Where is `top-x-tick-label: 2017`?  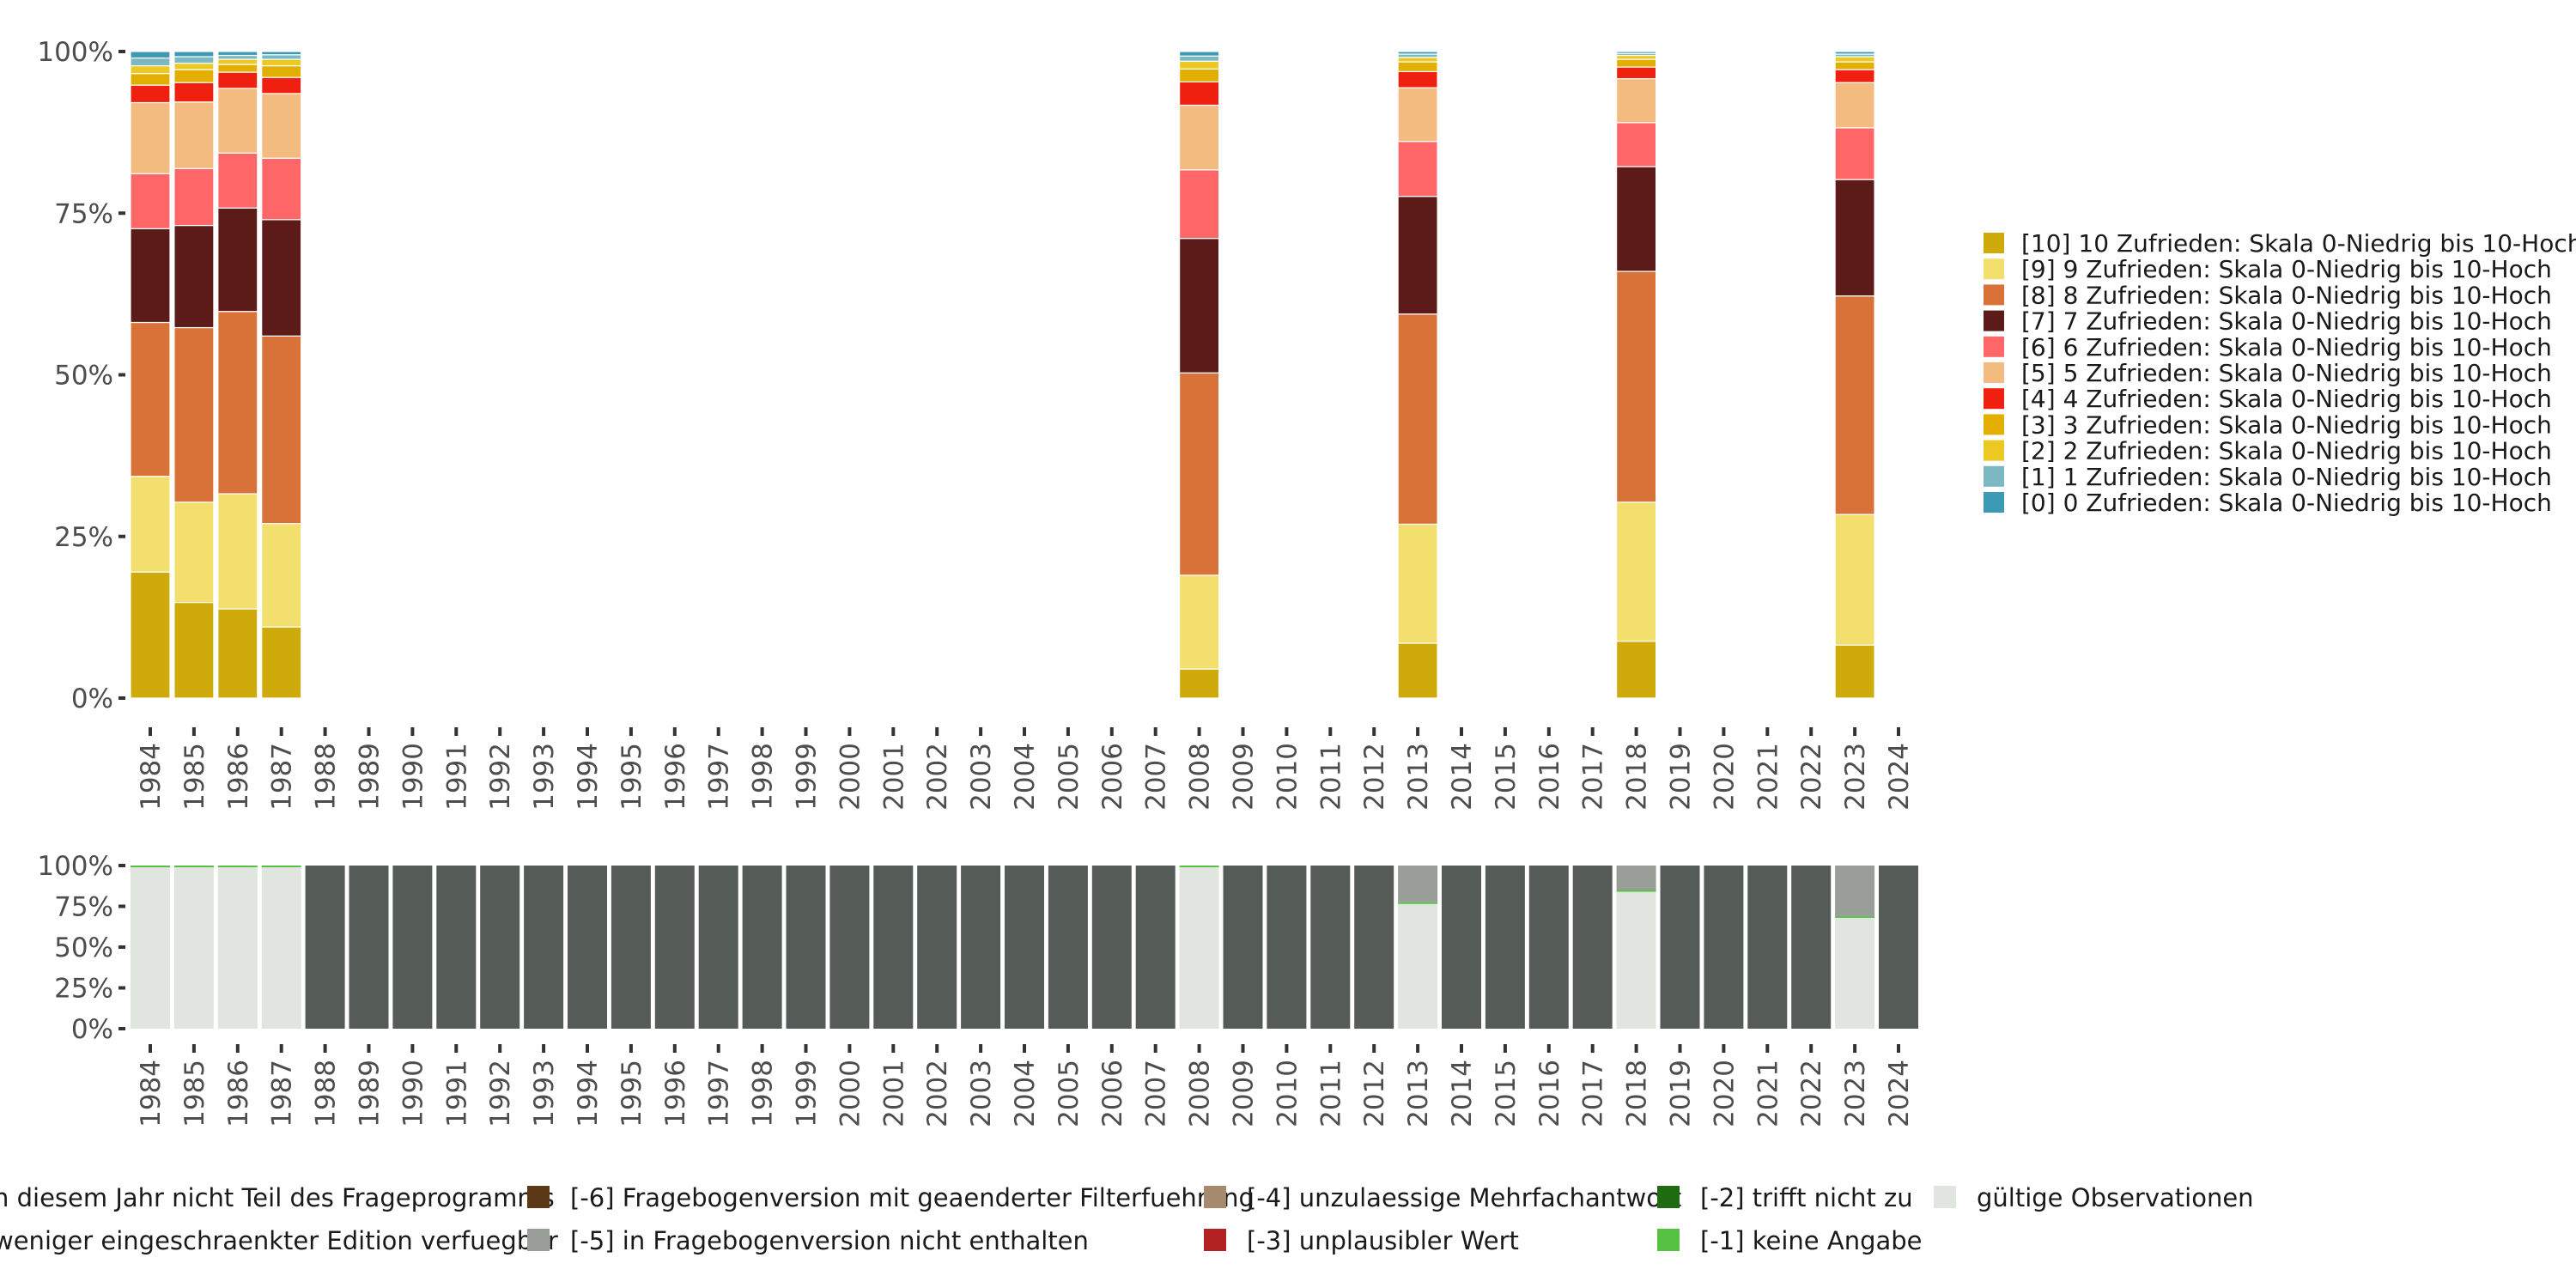 top-x-tick-label: 2017 is located at coordinates (1594, 777).